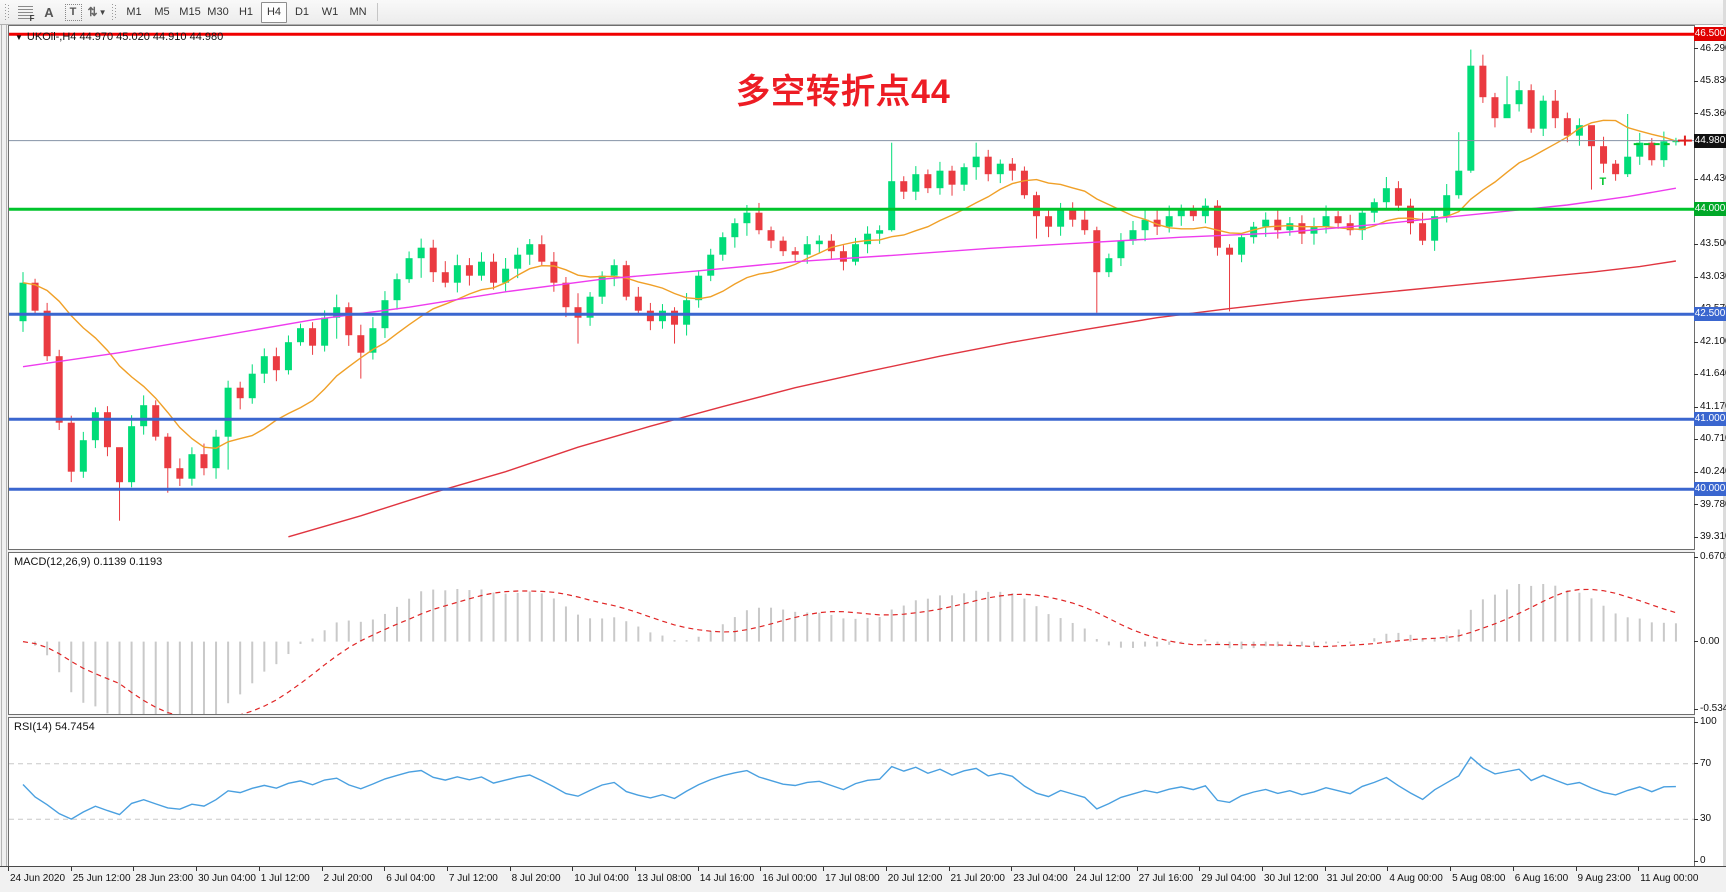 This screenshot has height=892, width=1726. What do you see at coordinates (134, 11) in the screenshot?
I see `tf-button-M1: M1` at bounding box center [134, 11].